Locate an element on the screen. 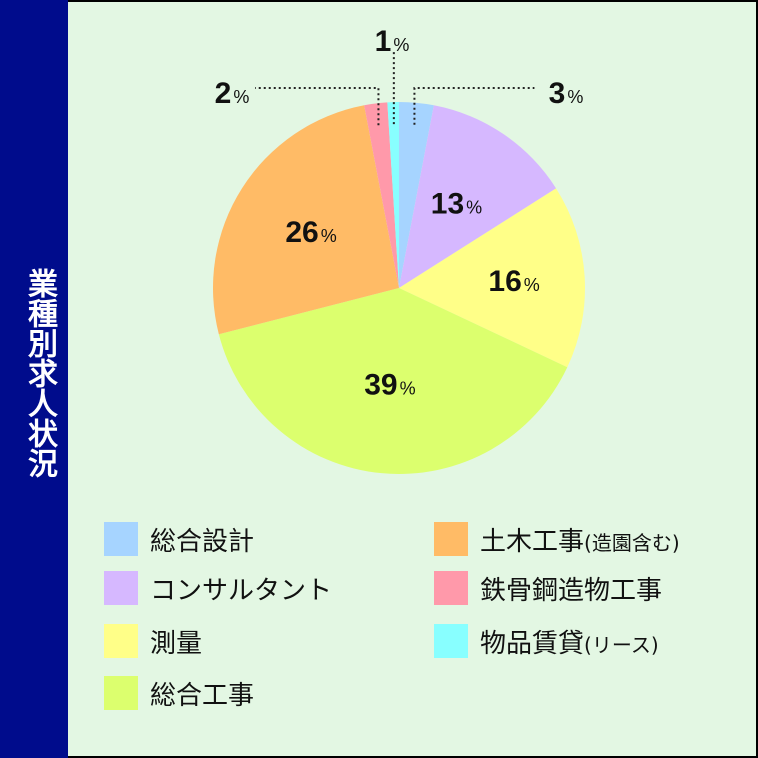  slice-sougou-sekkei is located at coordinates (416, 195).